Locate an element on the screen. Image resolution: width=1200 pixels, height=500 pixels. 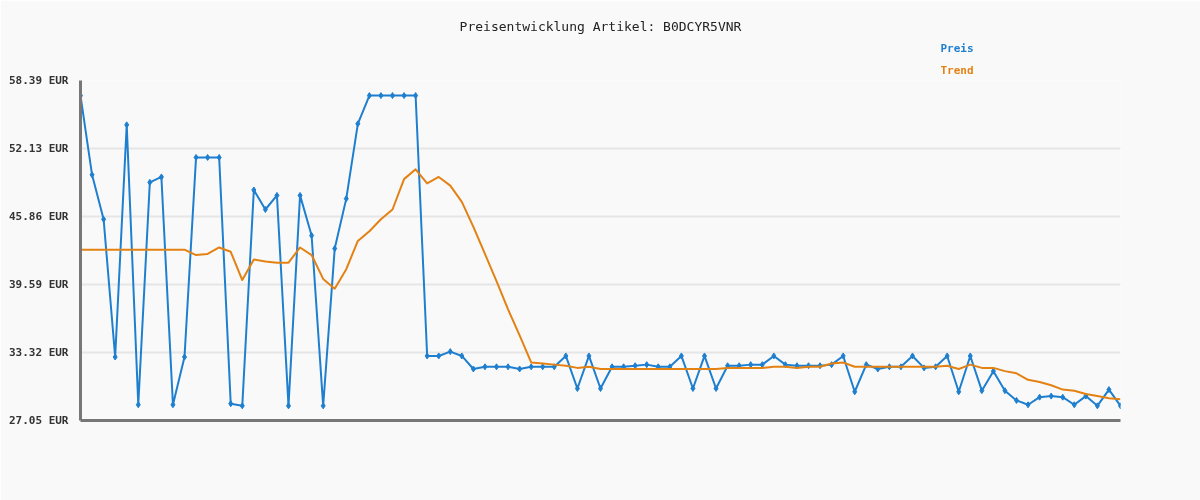
y-tick-label: 27.05 EUR is located at coordinates (38, 420).